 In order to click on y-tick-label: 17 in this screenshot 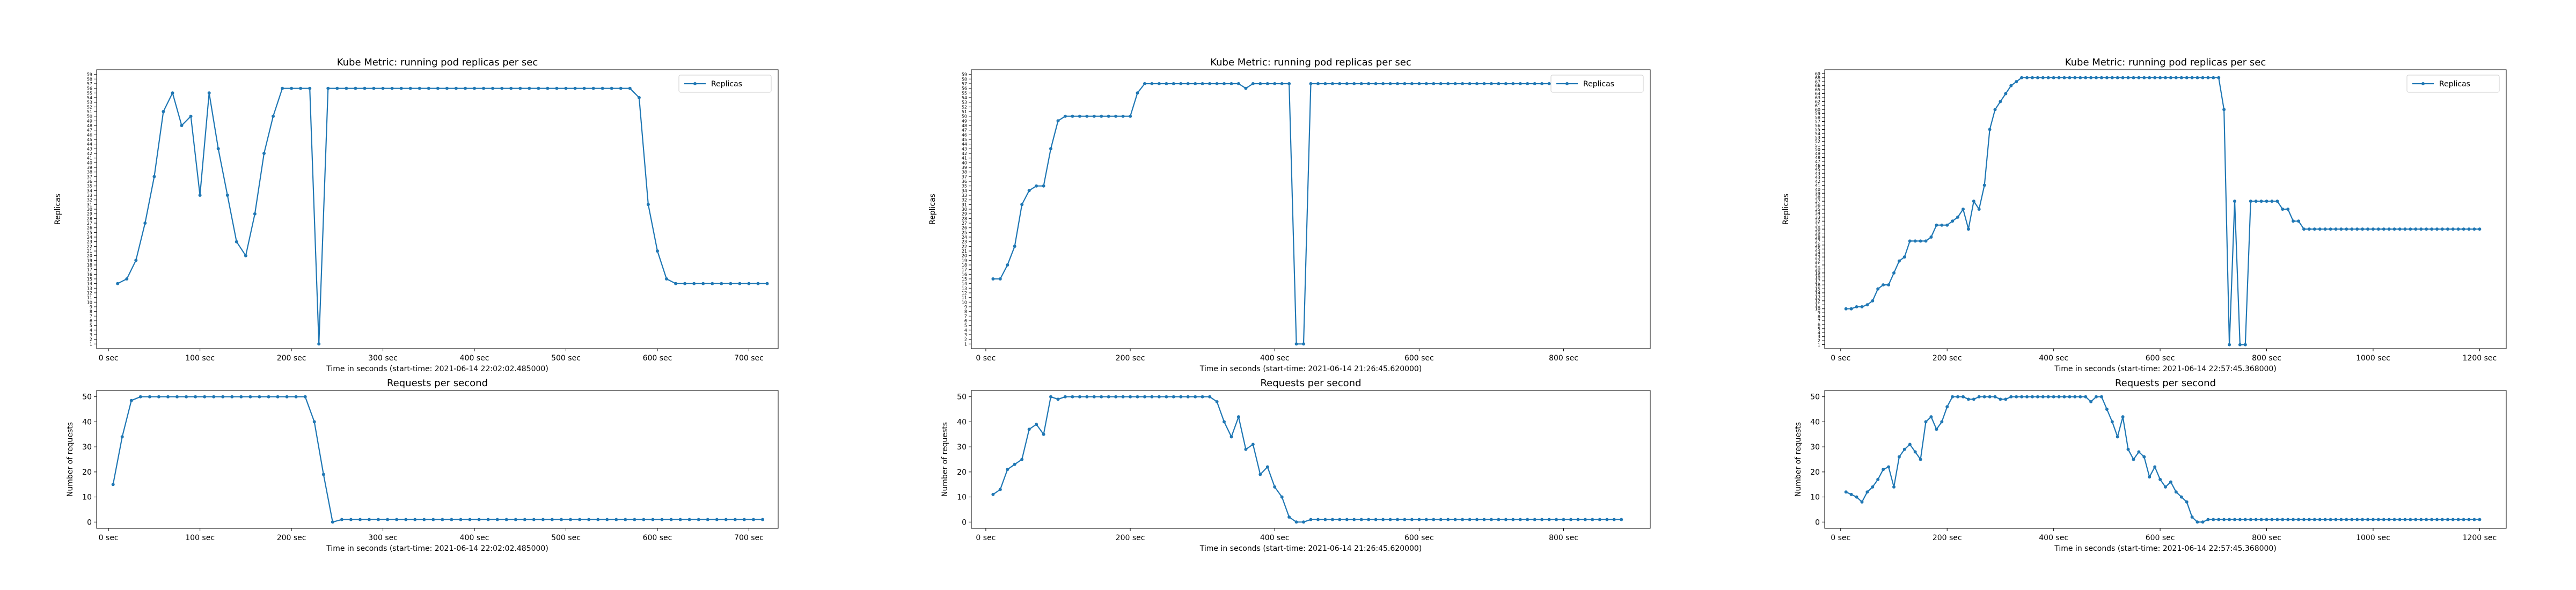, I will do `click(89, 270)`.